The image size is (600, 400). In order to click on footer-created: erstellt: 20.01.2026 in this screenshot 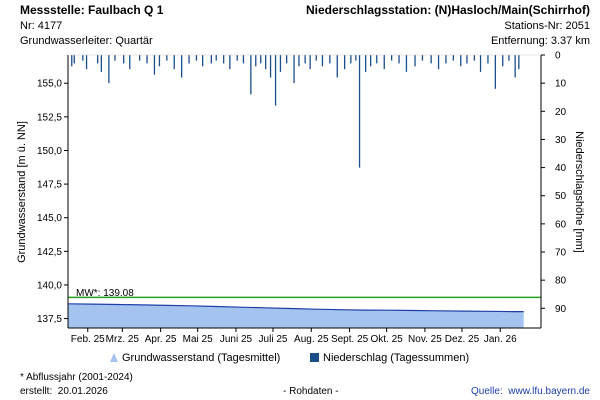, I will do `click(64, 391)`.